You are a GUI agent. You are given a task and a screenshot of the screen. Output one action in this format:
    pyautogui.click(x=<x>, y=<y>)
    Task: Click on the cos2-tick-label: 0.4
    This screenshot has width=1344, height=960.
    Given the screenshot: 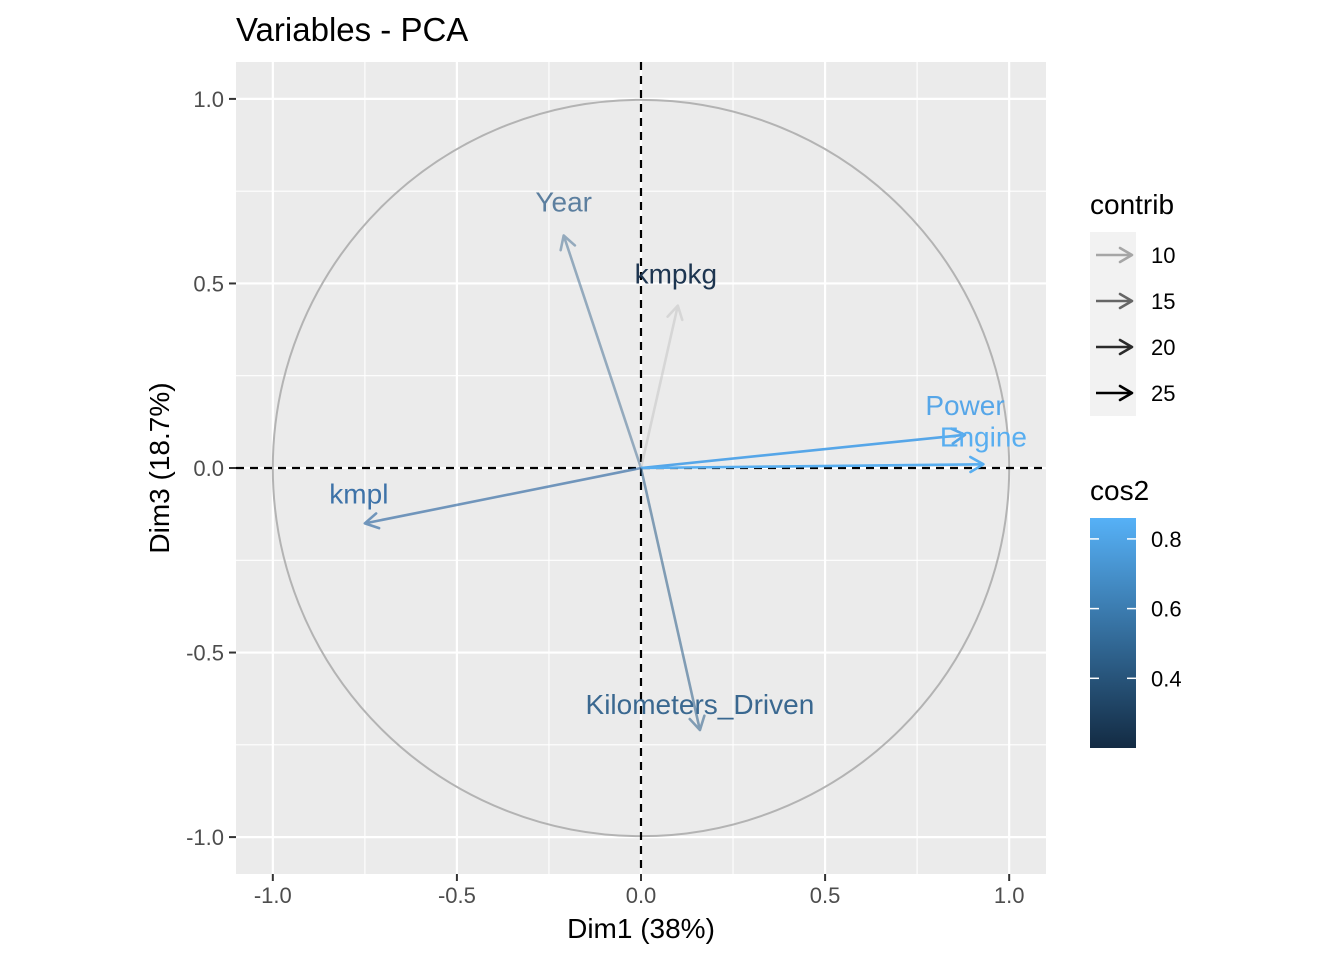 What is the action you would take?
    pyautogui.click(x=1166, y=678)
    